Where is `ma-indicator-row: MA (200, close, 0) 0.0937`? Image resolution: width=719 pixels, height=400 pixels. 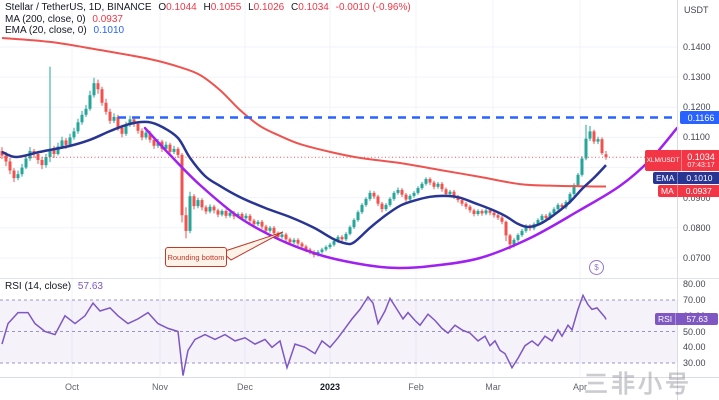
ma-indicator-row: MA (200, close, 0) 0.0937 is located at coordinates (208, 20).